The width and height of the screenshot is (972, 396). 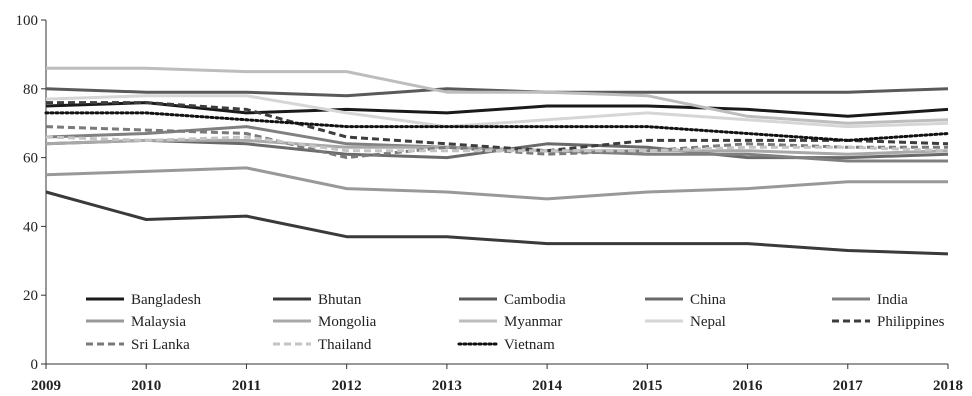 I want to click on x-tick-label: 2012, so click(x=347, y=386).